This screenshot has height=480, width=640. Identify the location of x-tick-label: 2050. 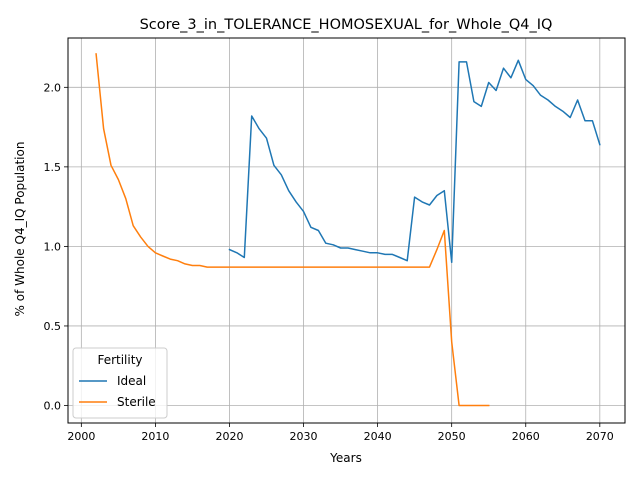
(452, 436).